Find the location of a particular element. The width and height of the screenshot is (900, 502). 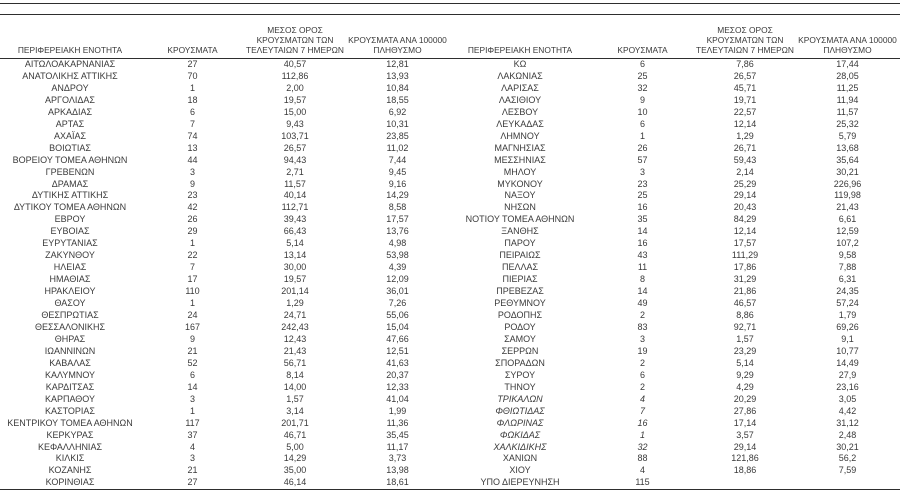

per100k-cell: 10,77 is located at coordinates (847, 350).